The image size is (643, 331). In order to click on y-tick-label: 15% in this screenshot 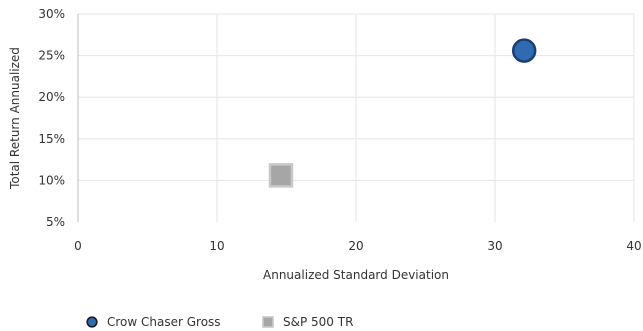, I will do `click(51, 139)`.